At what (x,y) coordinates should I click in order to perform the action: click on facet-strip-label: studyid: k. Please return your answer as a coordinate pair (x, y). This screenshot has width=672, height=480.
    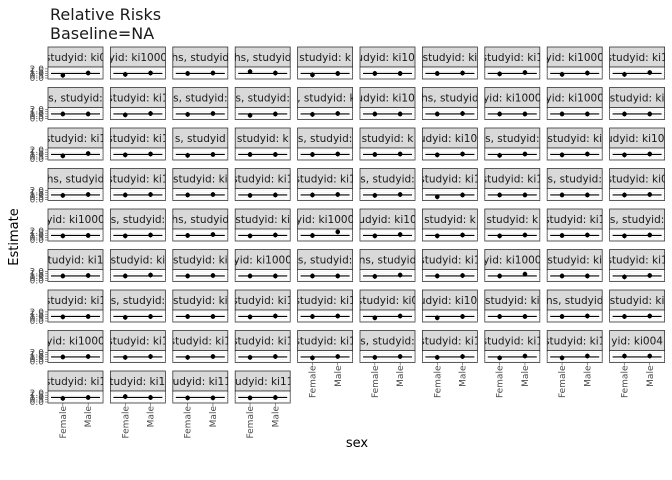
    Looking at the image, I should click on (263, 139).